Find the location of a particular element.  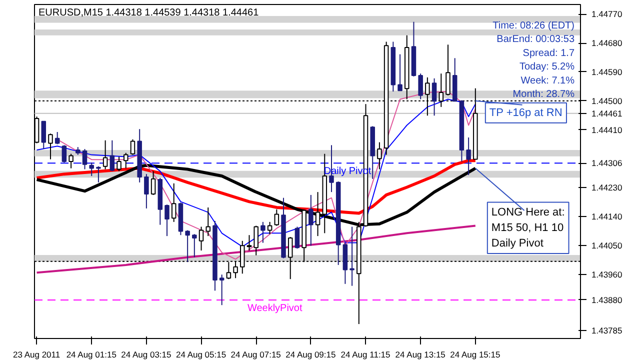

y-tick-label: 1.43880 is located at coordinates (607, 299).